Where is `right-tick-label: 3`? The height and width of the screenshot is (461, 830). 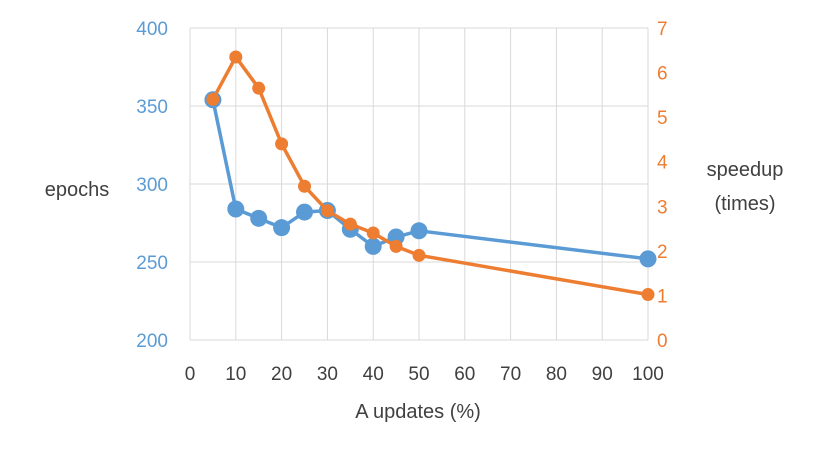 right-tick-label: 3 is located at coordinates (662, 207).